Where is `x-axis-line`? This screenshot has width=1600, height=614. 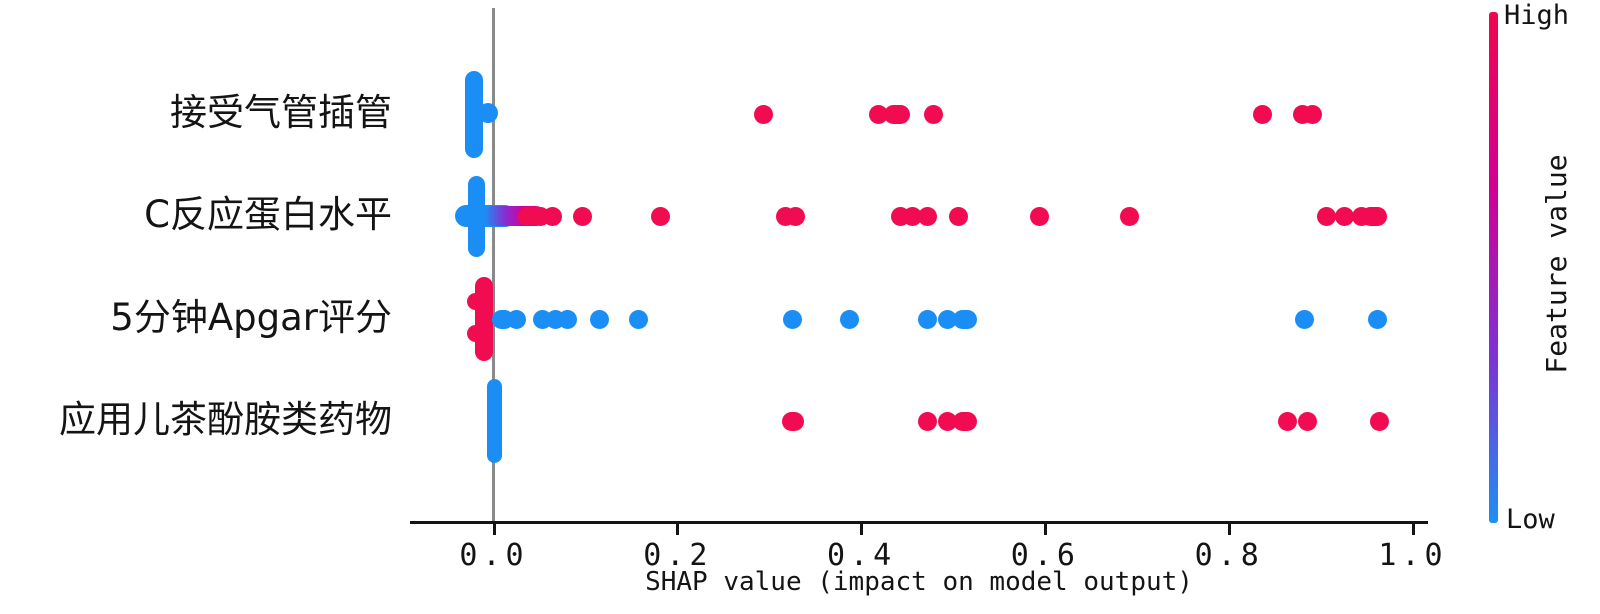
x-axis-line is located at coordinates (919, 522).